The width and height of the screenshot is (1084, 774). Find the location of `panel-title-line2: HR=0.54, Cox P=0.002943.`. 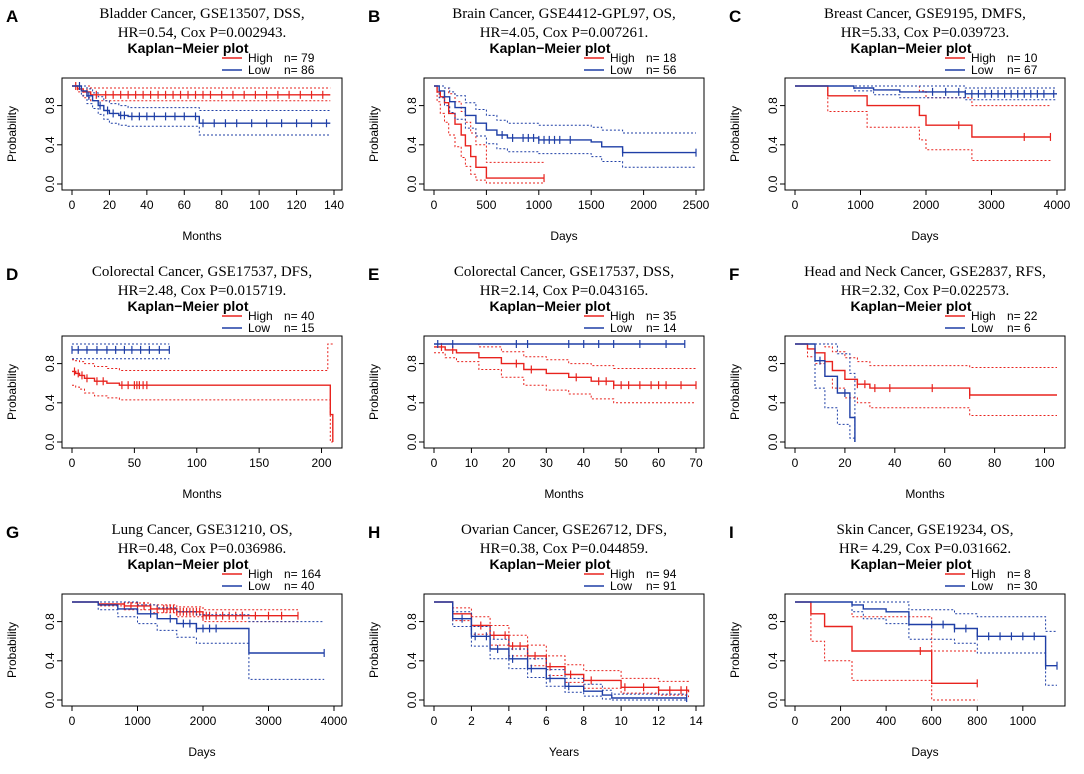

panel-title-line2: HR=0.54, Cox P=0.002943. is located at coordinates (202, 33).